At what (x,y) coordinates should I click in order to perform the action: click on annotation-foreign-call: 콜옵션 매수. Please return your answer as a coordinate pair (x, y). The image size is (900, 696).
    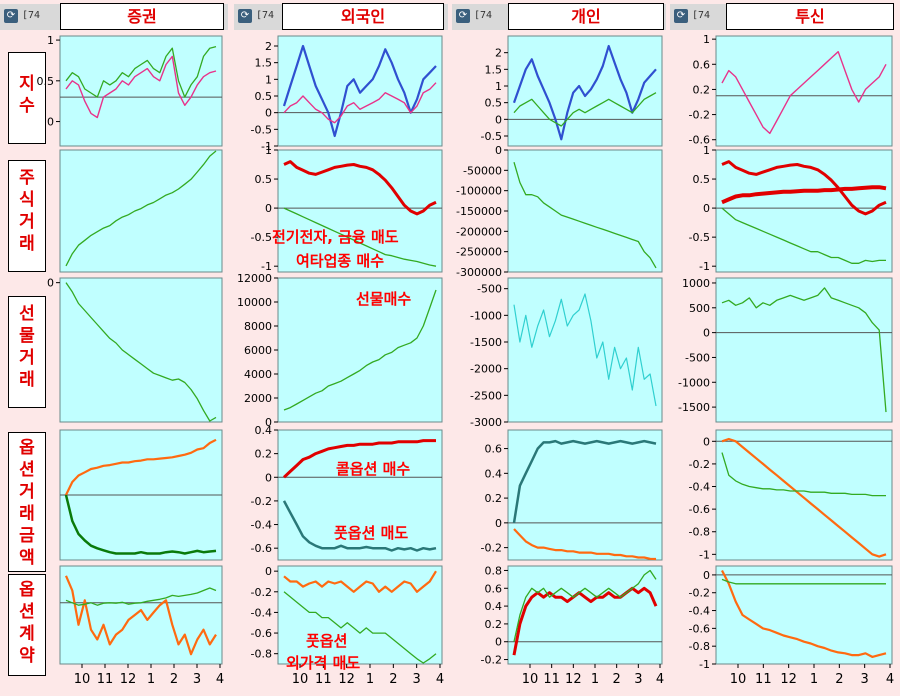
    Looking at the image, I should click on (373, 469).